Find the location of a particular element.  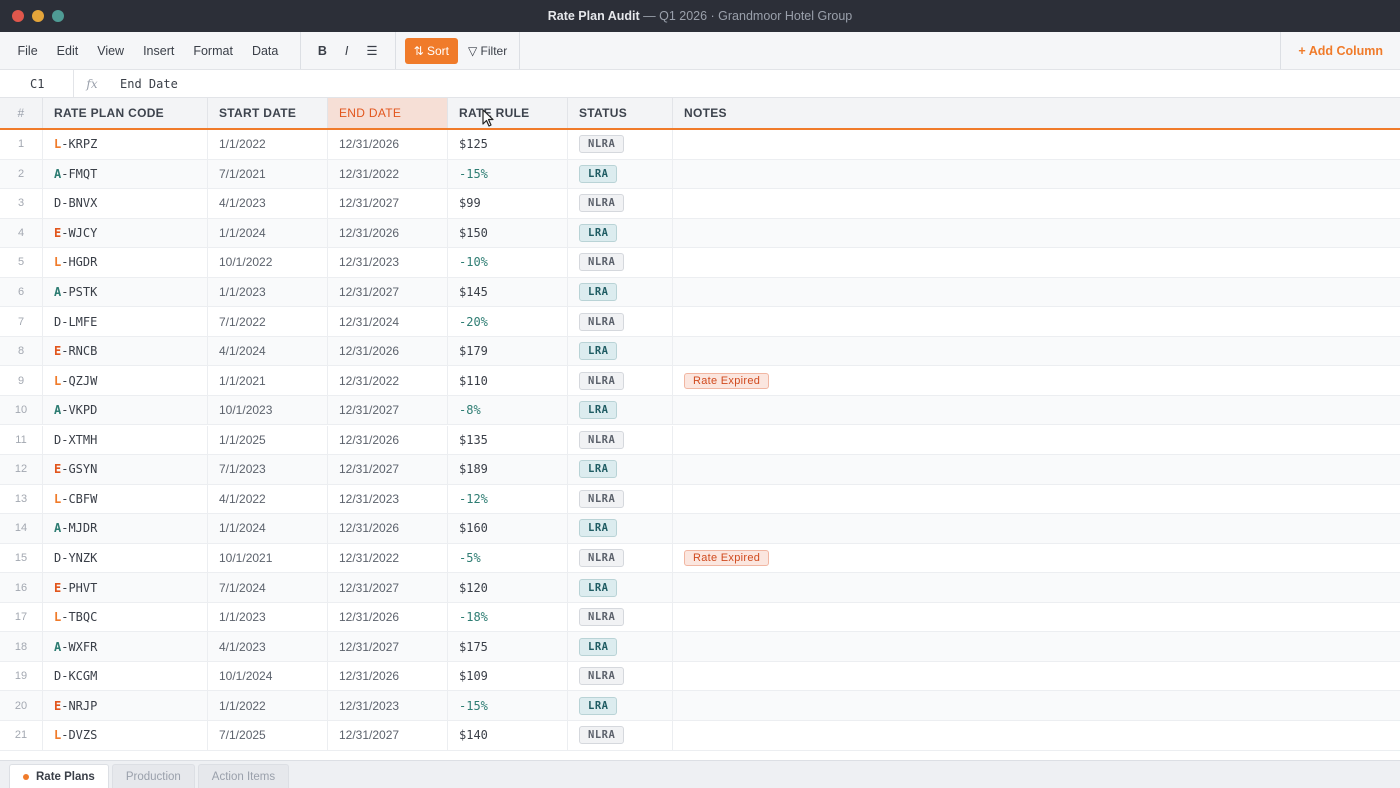

table-row: 11 D -XTMH 1/1/2025 12/31/2026 $135 NLRA is located at coordinates (700, 440).